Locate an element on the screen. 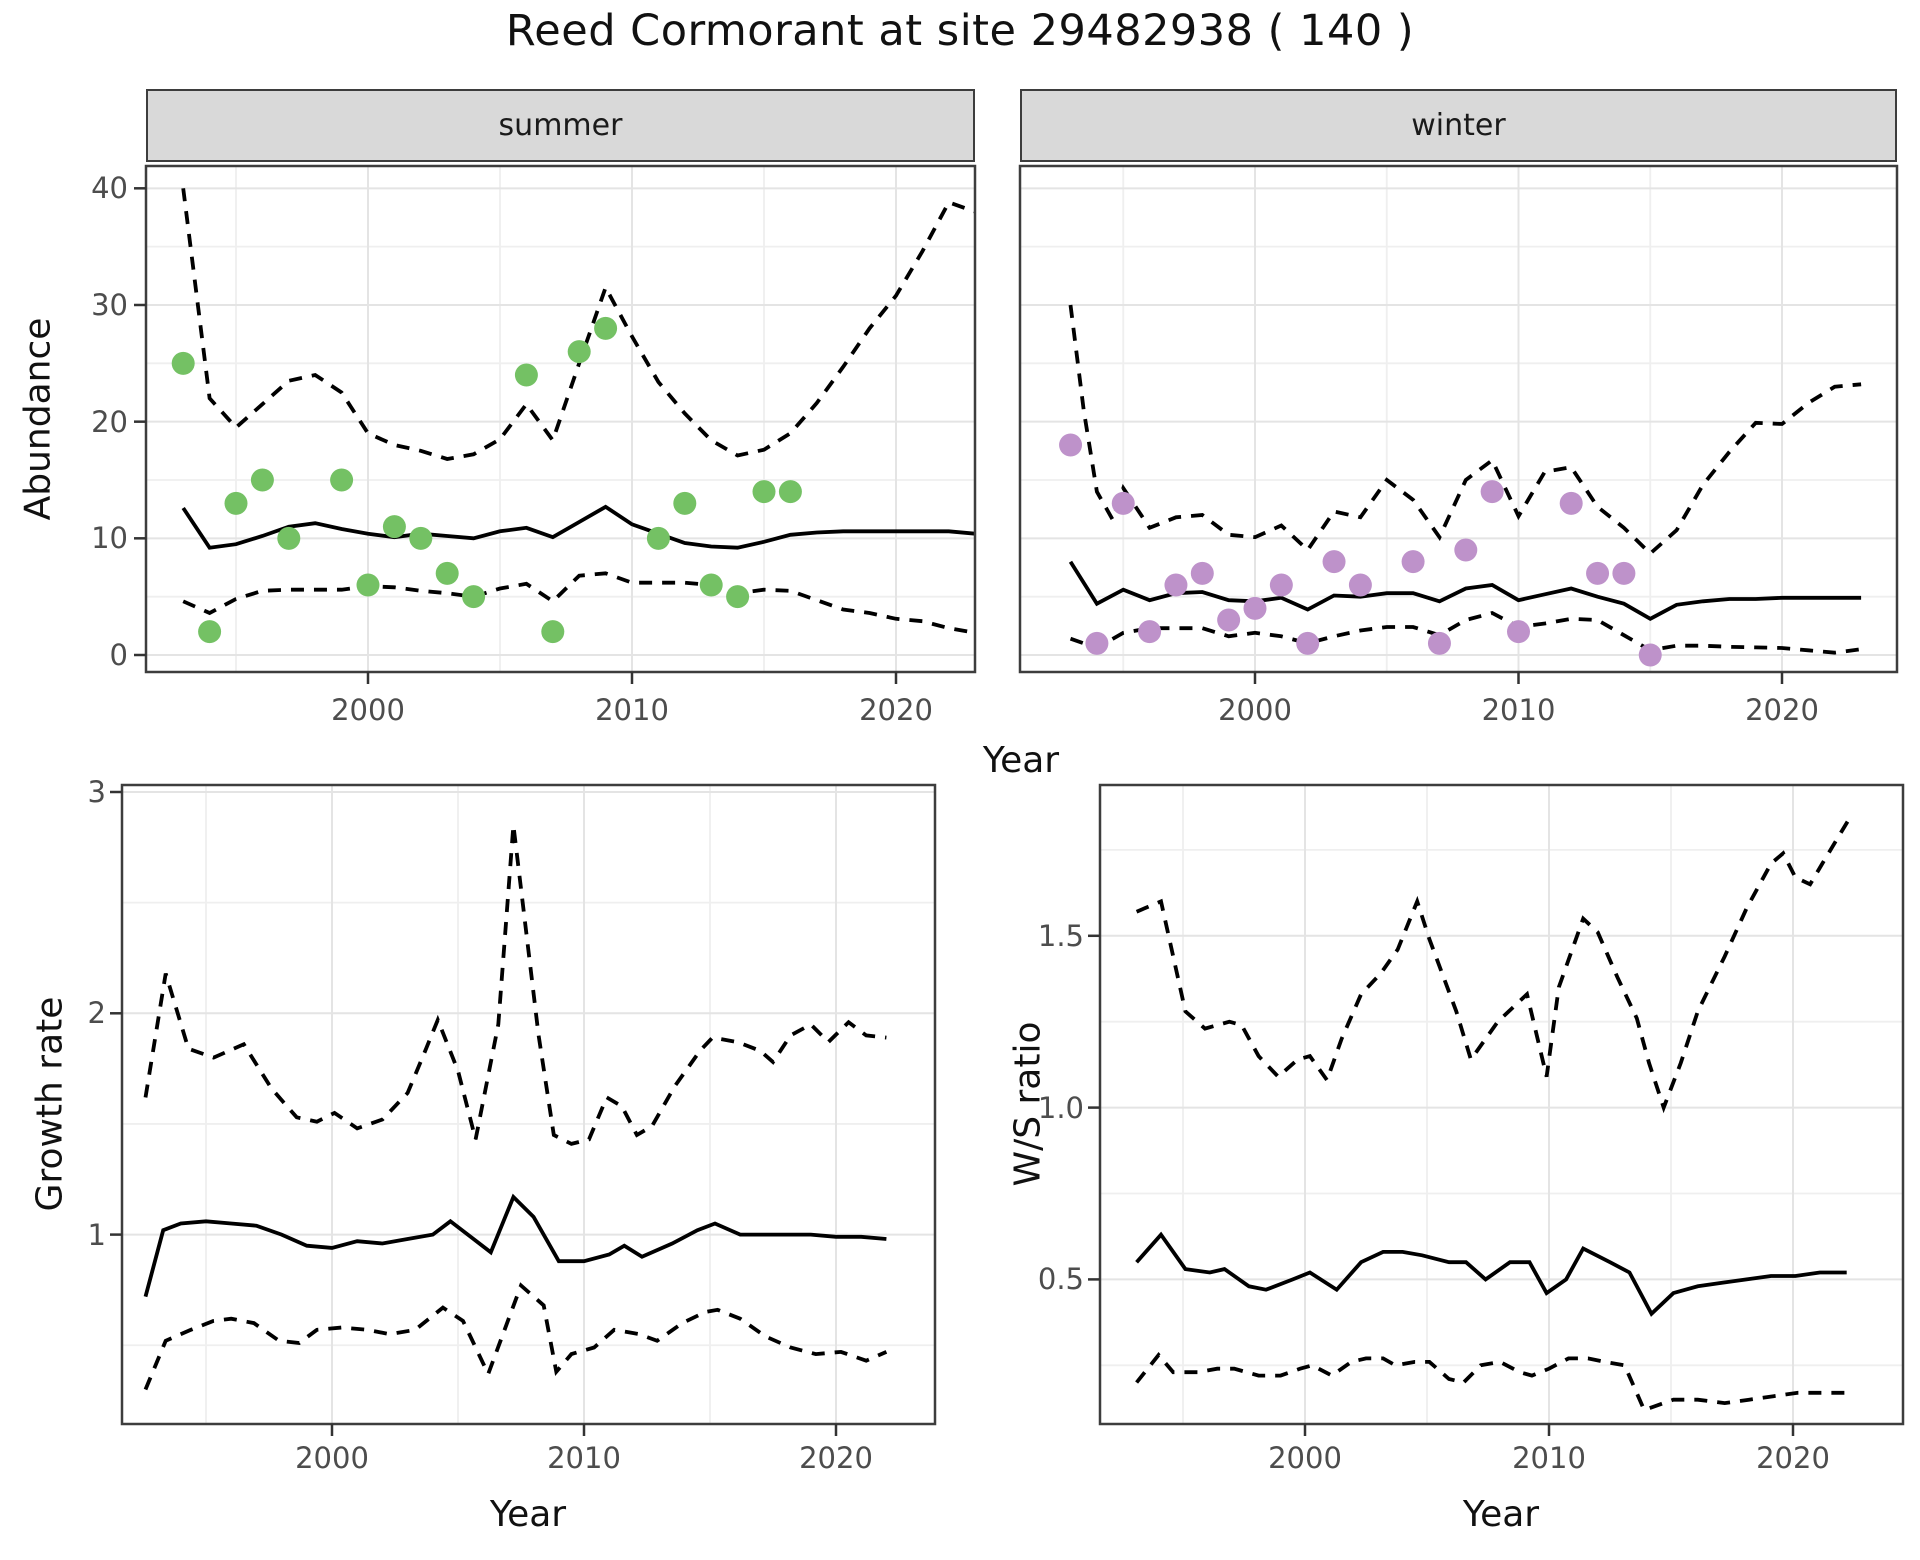 The image size is (1920, 1560). x-tick-label-abundance-summer: 2000 is located at coordinates (368, 710).